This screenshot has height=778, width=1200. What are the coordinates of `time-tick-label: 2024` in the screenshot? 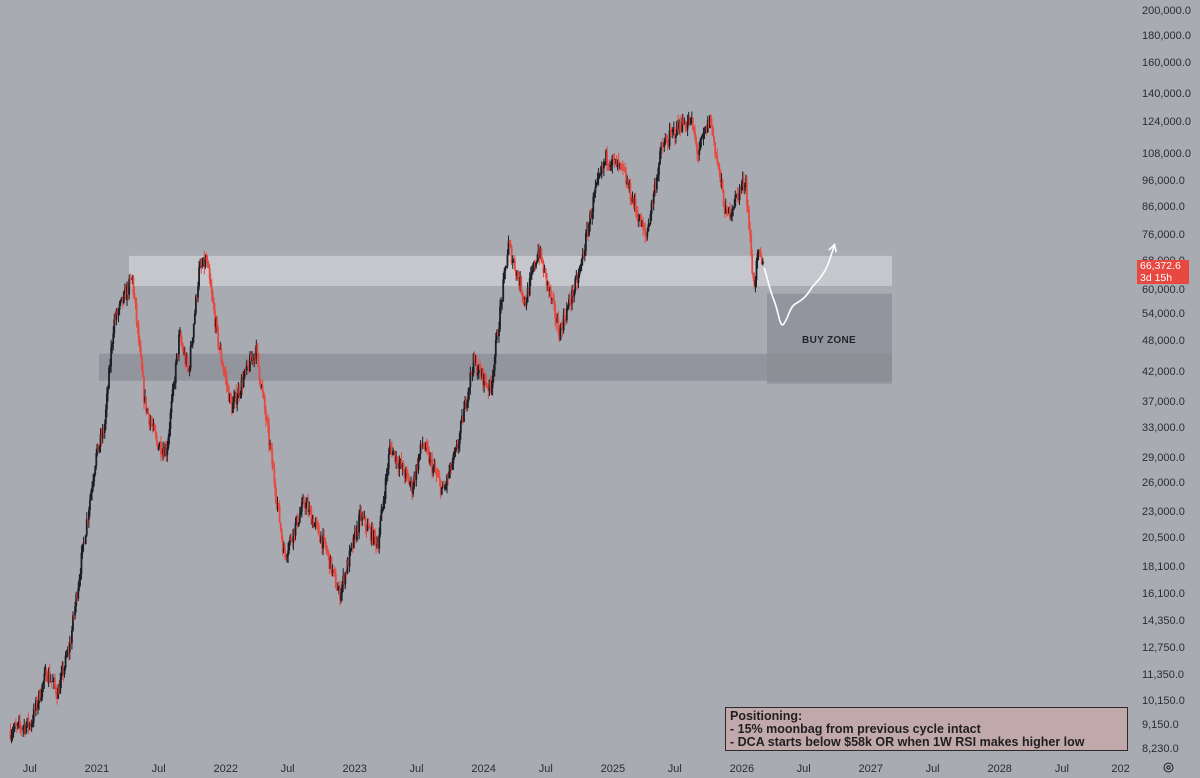 It's located at (483, 769).